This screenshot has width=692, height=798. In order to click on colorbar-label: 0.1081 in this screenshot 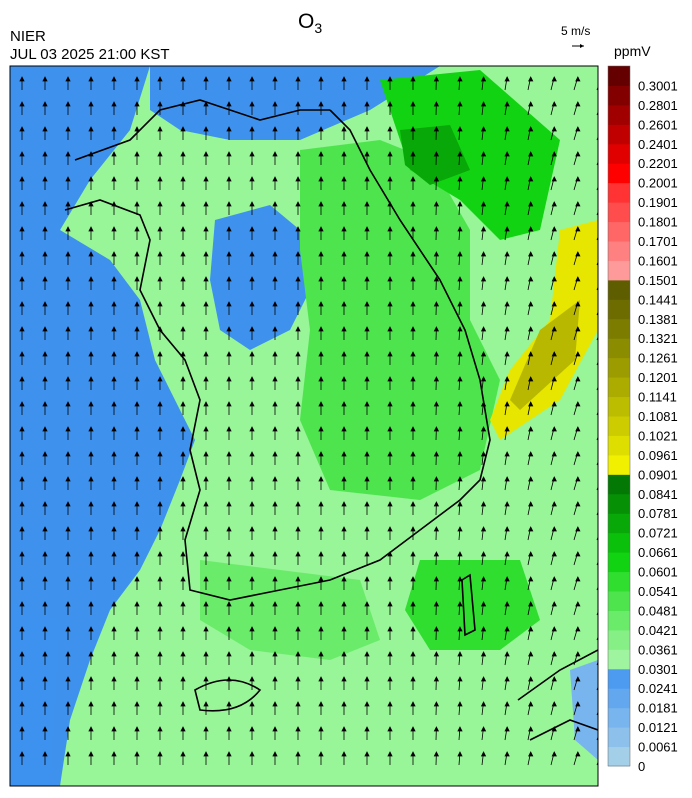, I will do `click(658, 416)`.